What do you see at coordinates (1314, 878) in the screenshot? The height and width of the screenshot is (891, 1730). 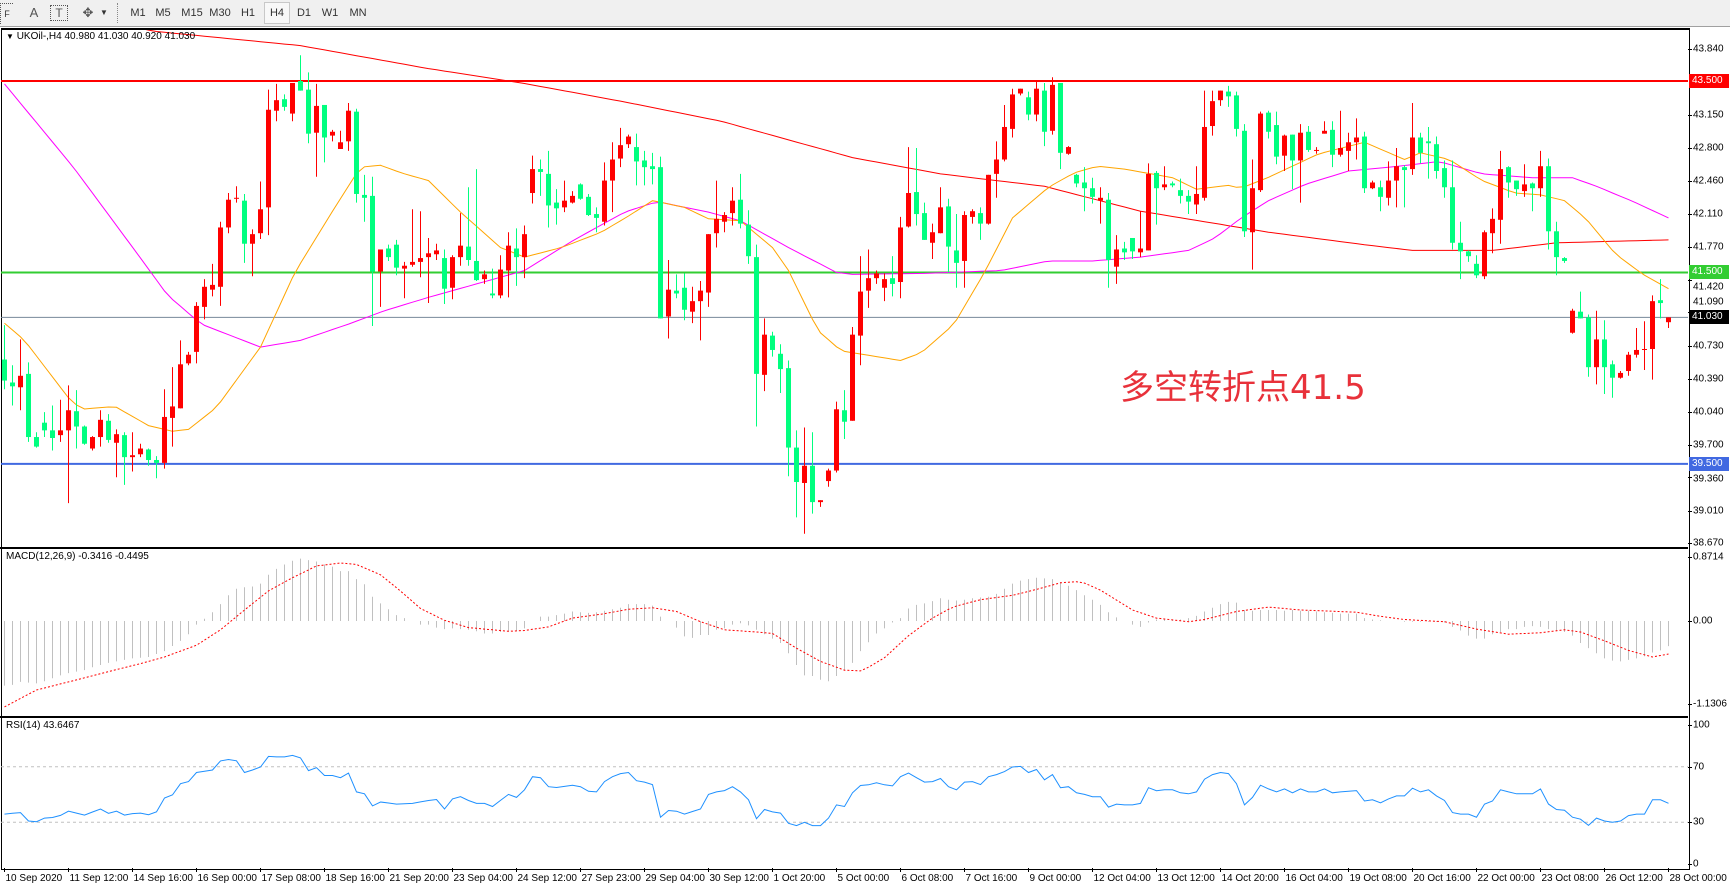 I see `date-label: 16 Oct 04:00` at bounding box center [1314, 878].